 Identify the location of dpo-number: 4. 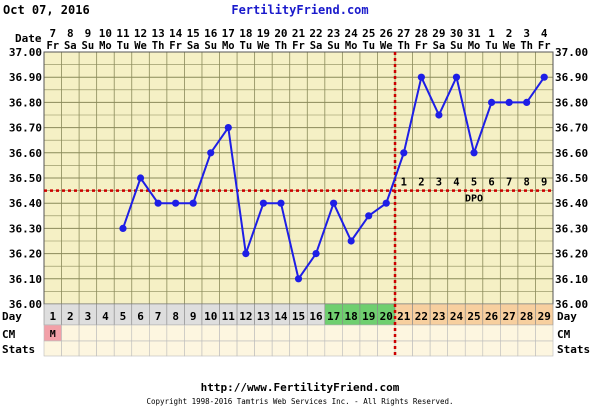
(456, 183).